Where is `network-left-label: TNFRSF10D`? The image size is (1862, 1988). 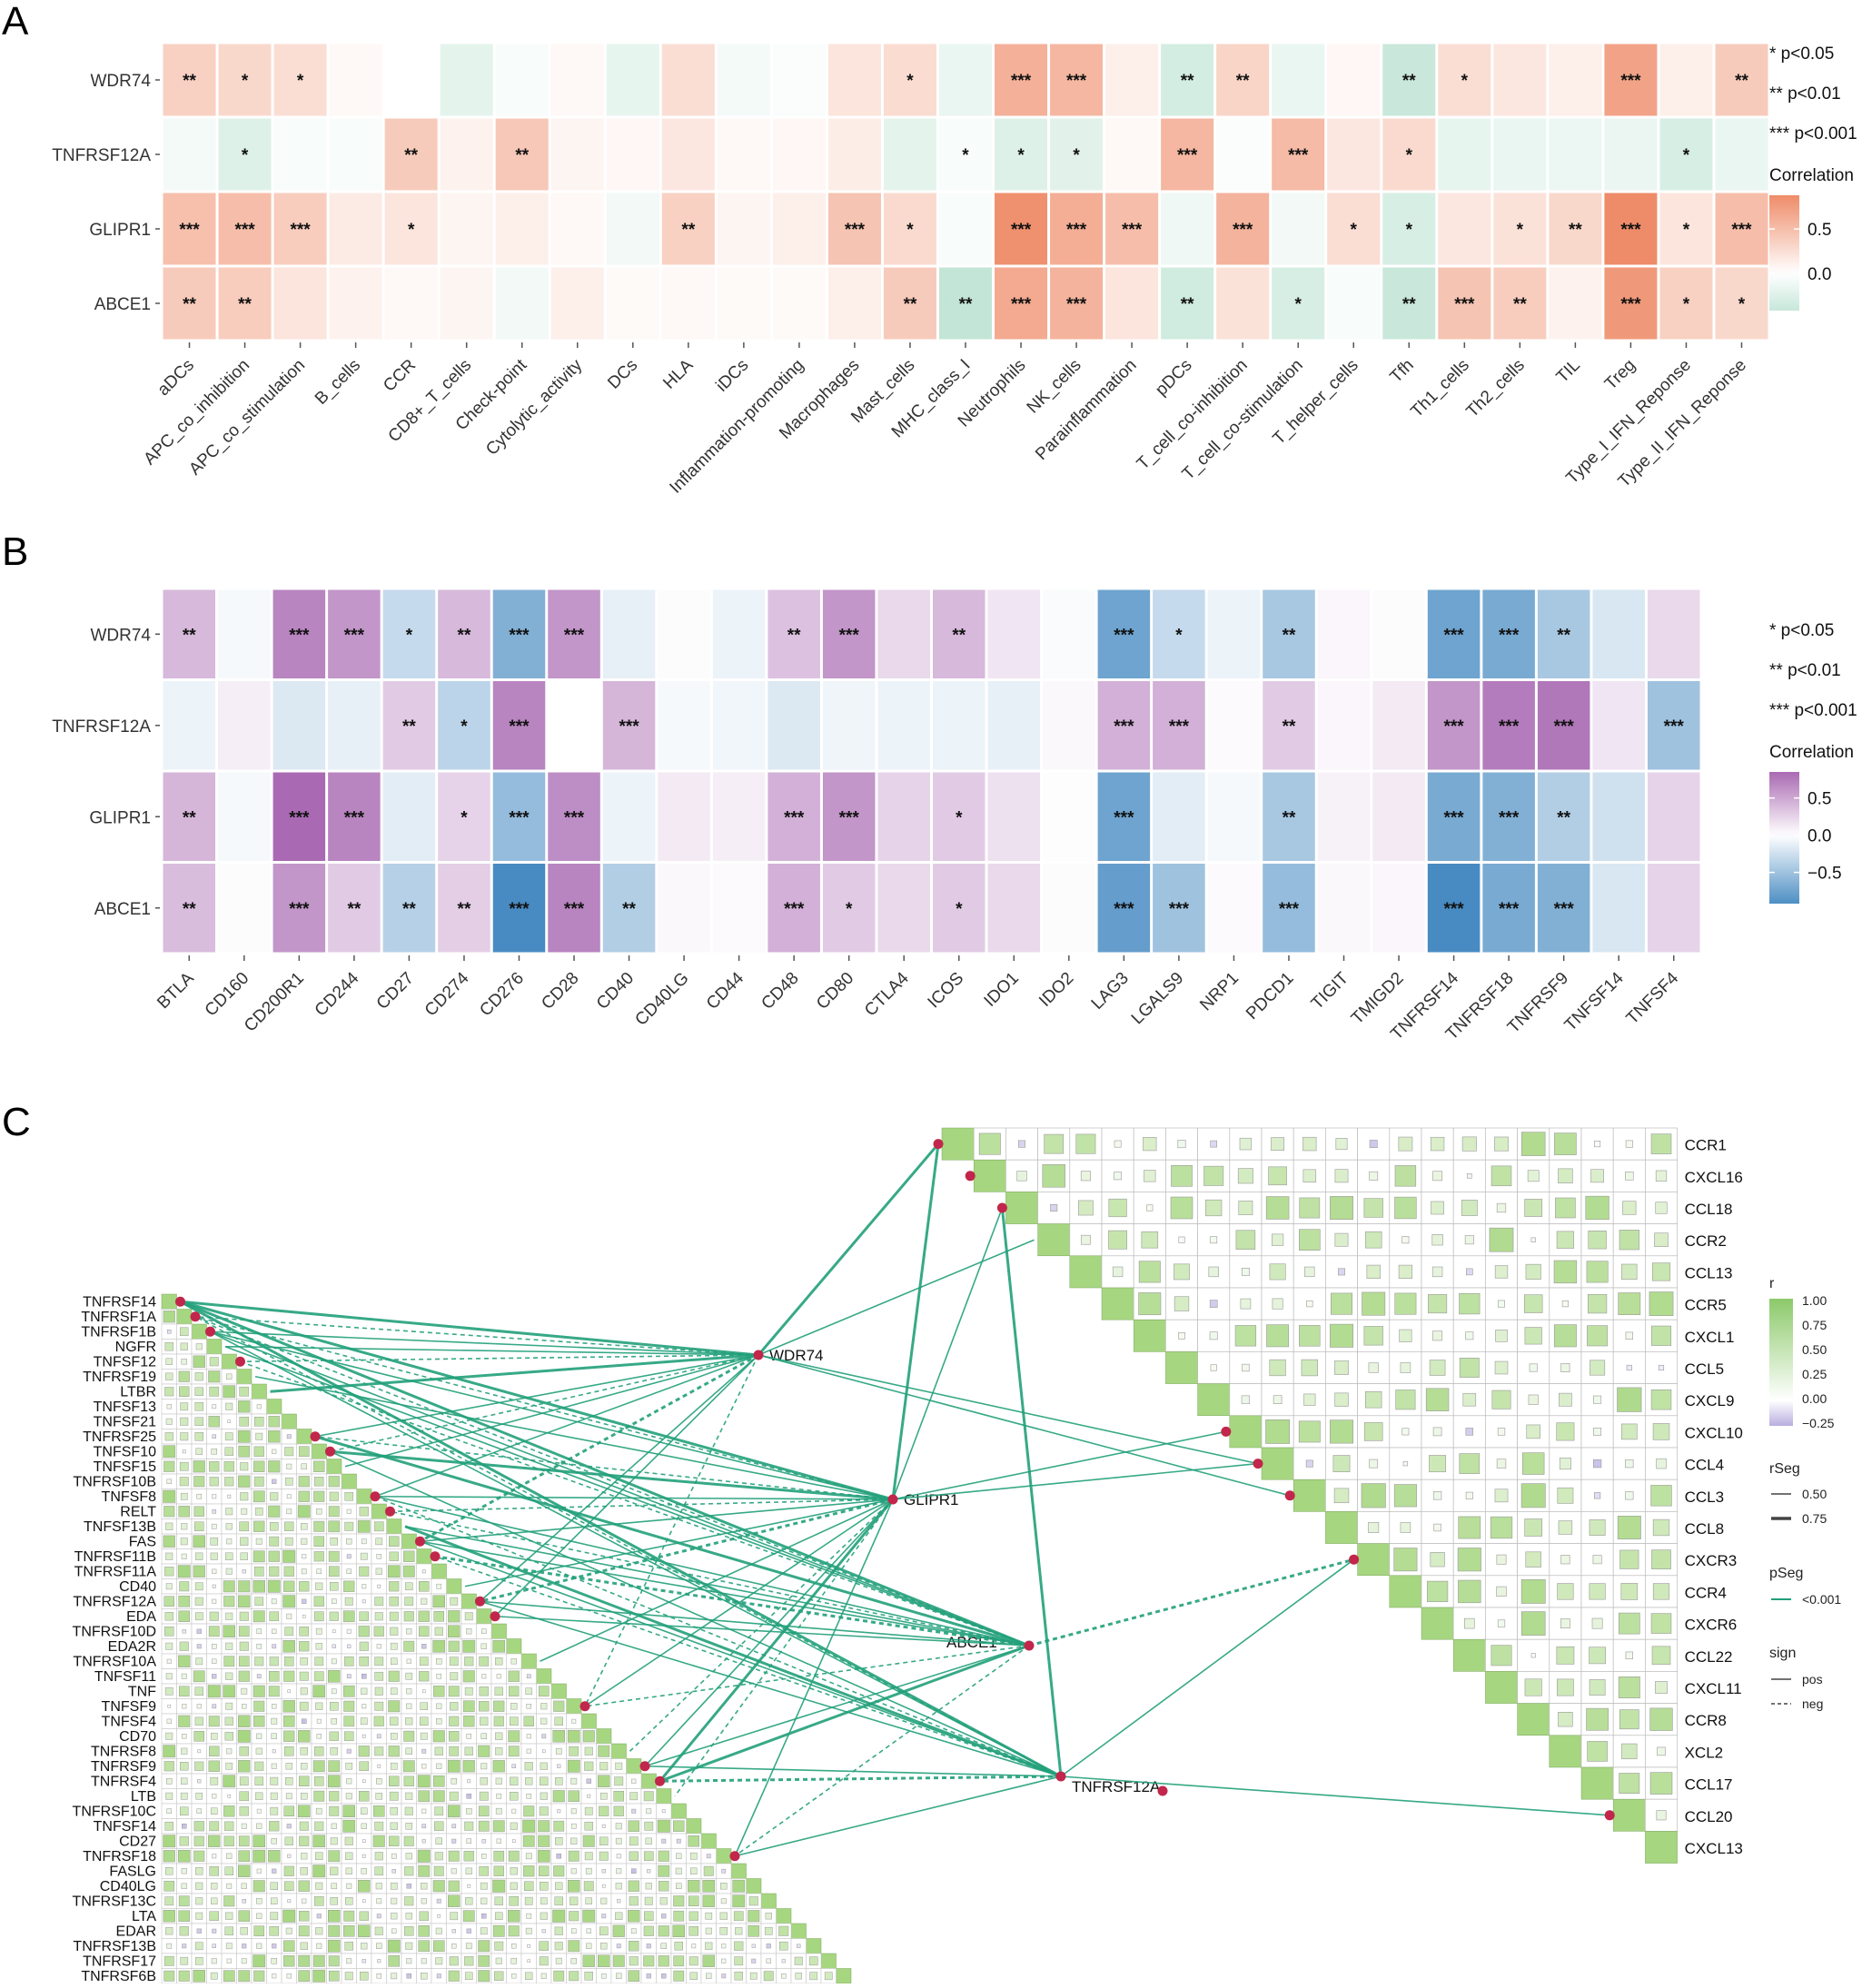
network-left-label: TNFRSF10D is located at coordinates (115, 1632).